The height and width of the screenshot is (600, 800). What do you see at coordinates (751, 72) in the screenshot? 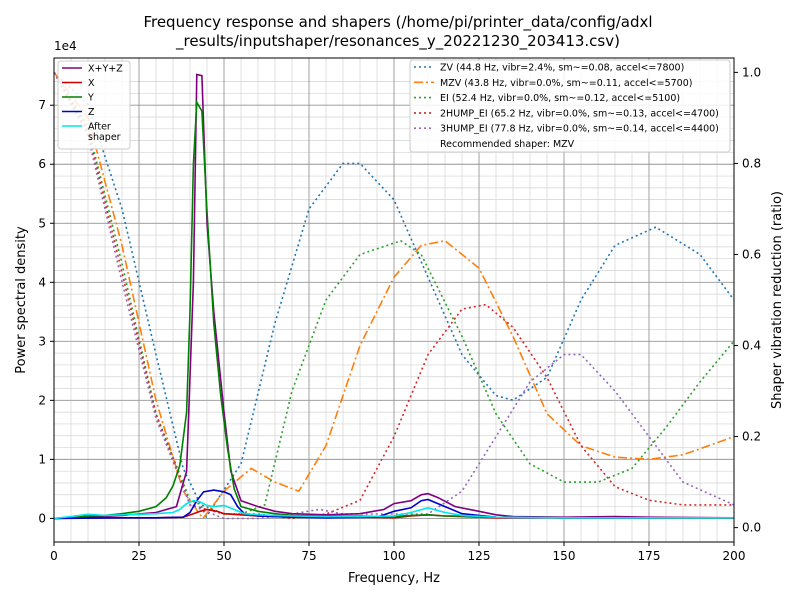
I see `y2-tick-label: 1.0` at bounding box center [751, 72].